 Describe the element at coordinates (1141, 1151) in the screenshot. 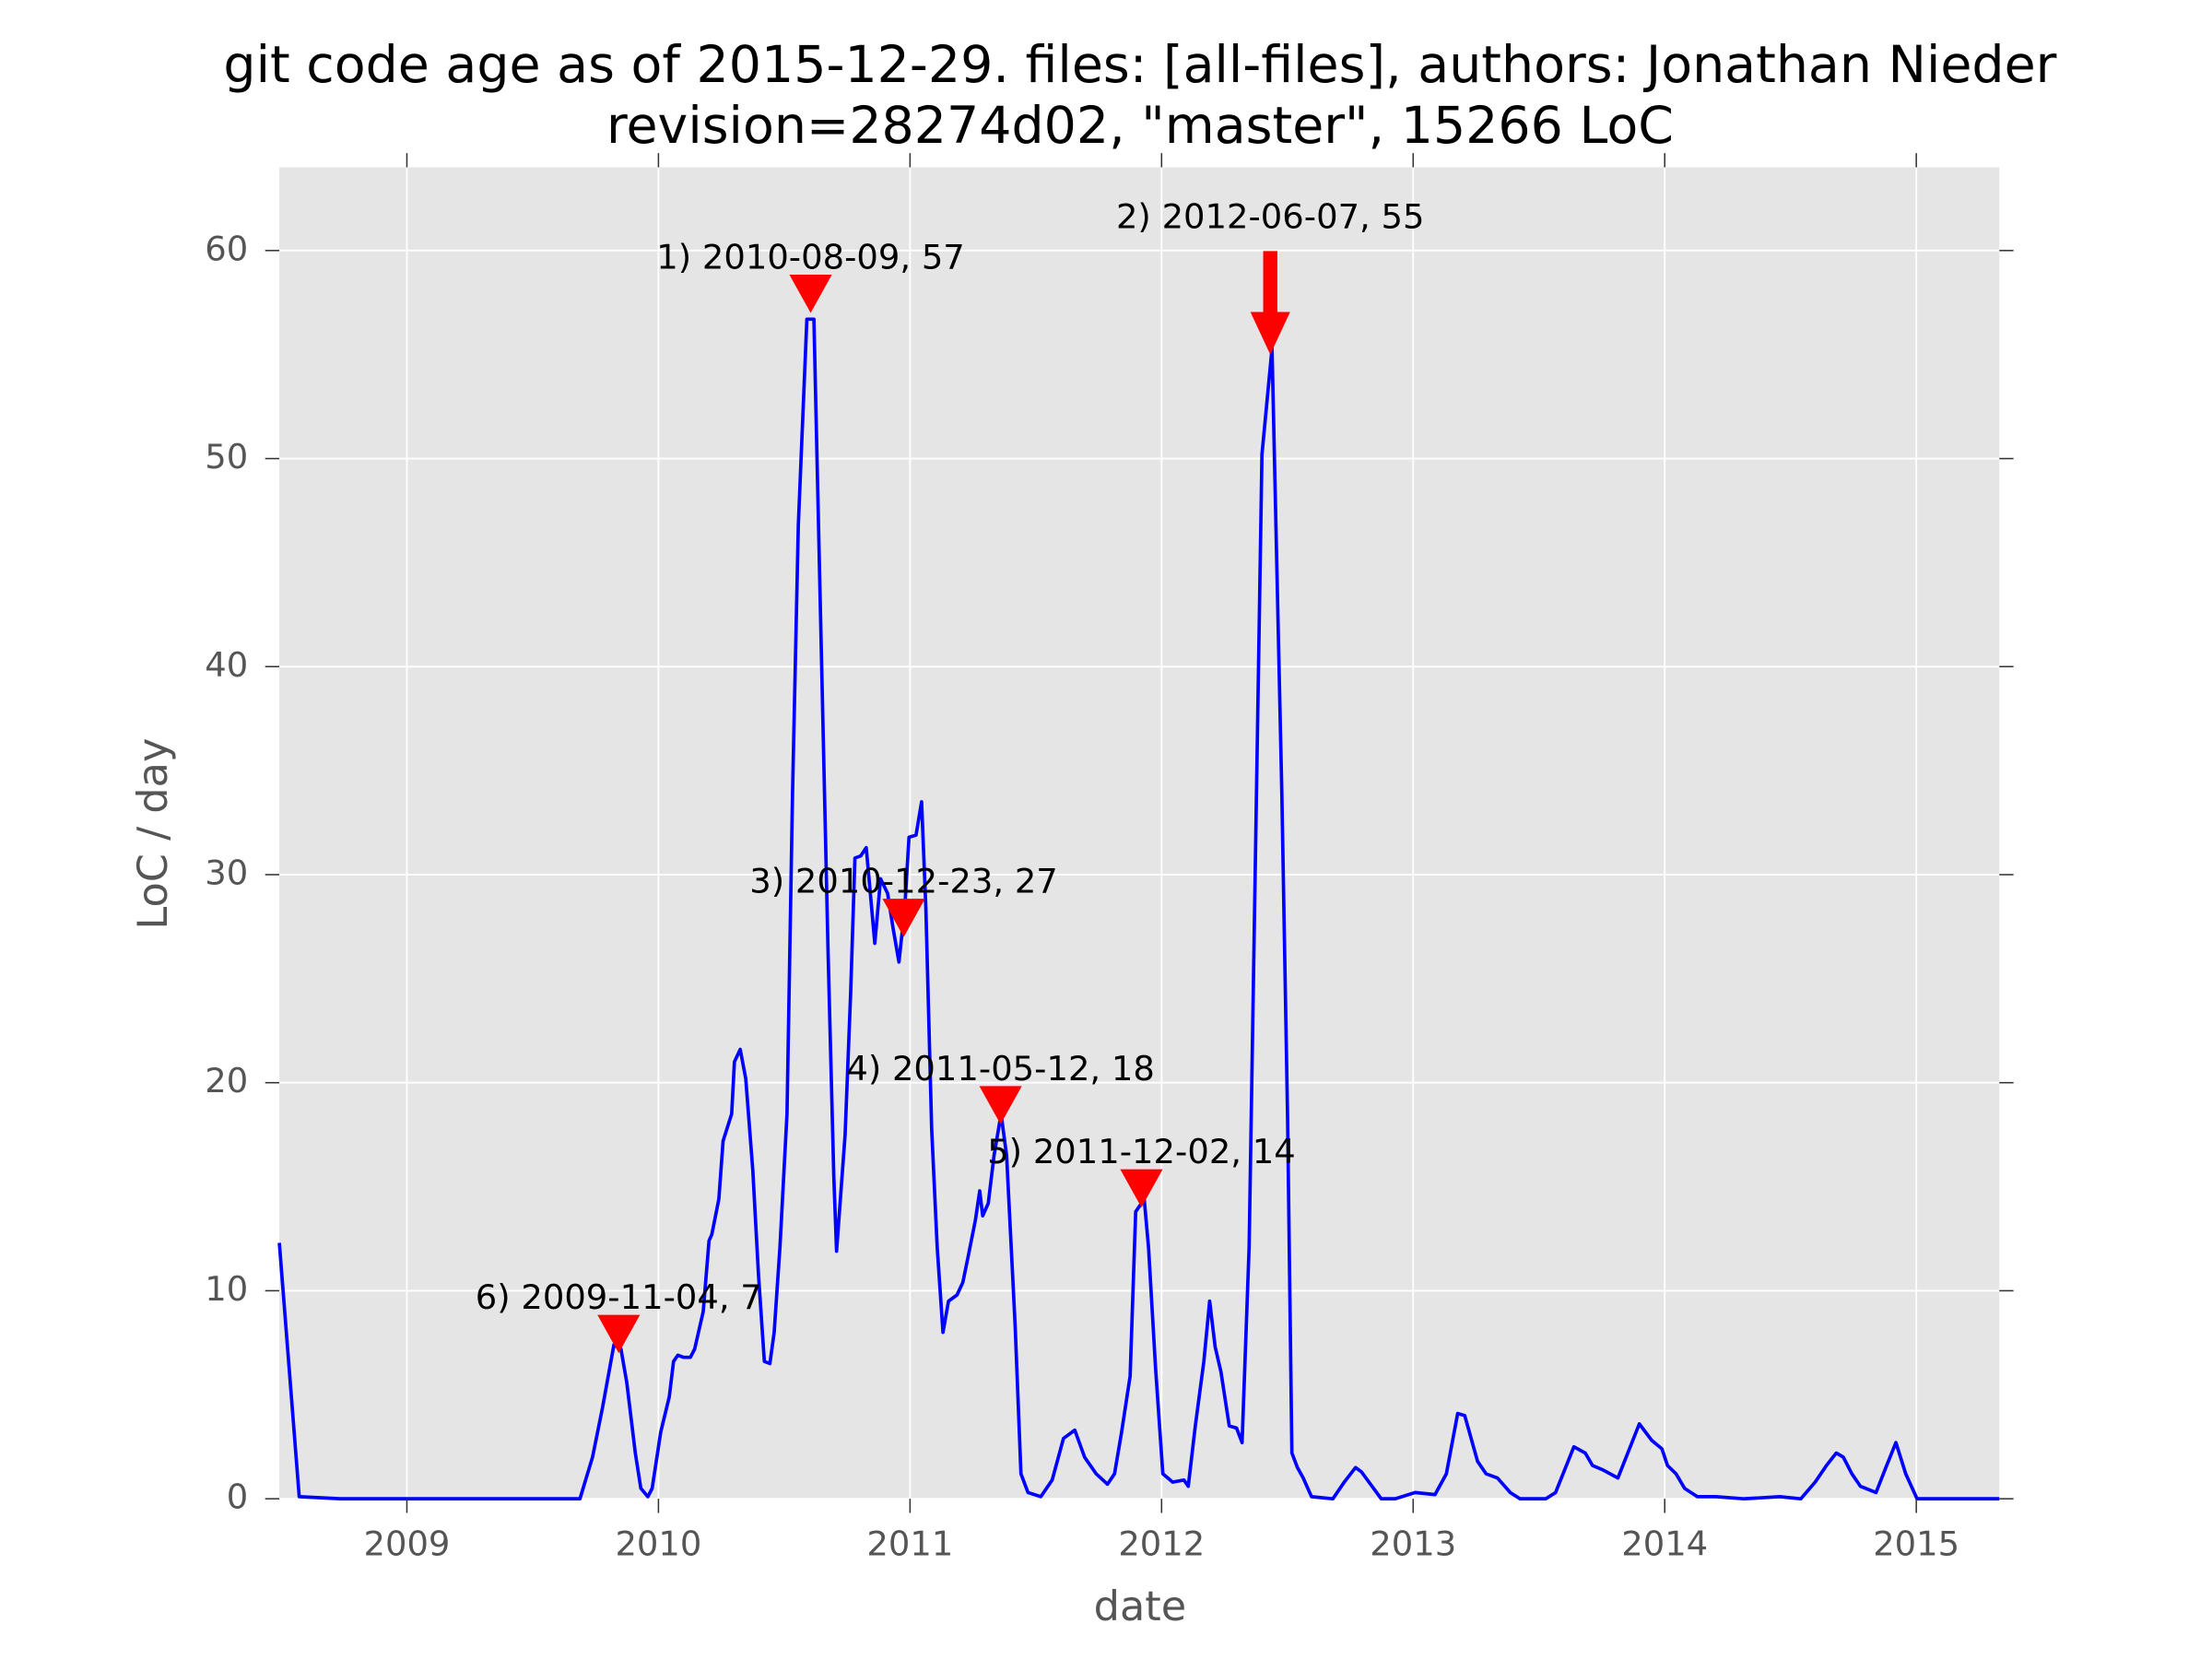

I see `annotation-label: 5) 2011-12-02, 14` at that location.